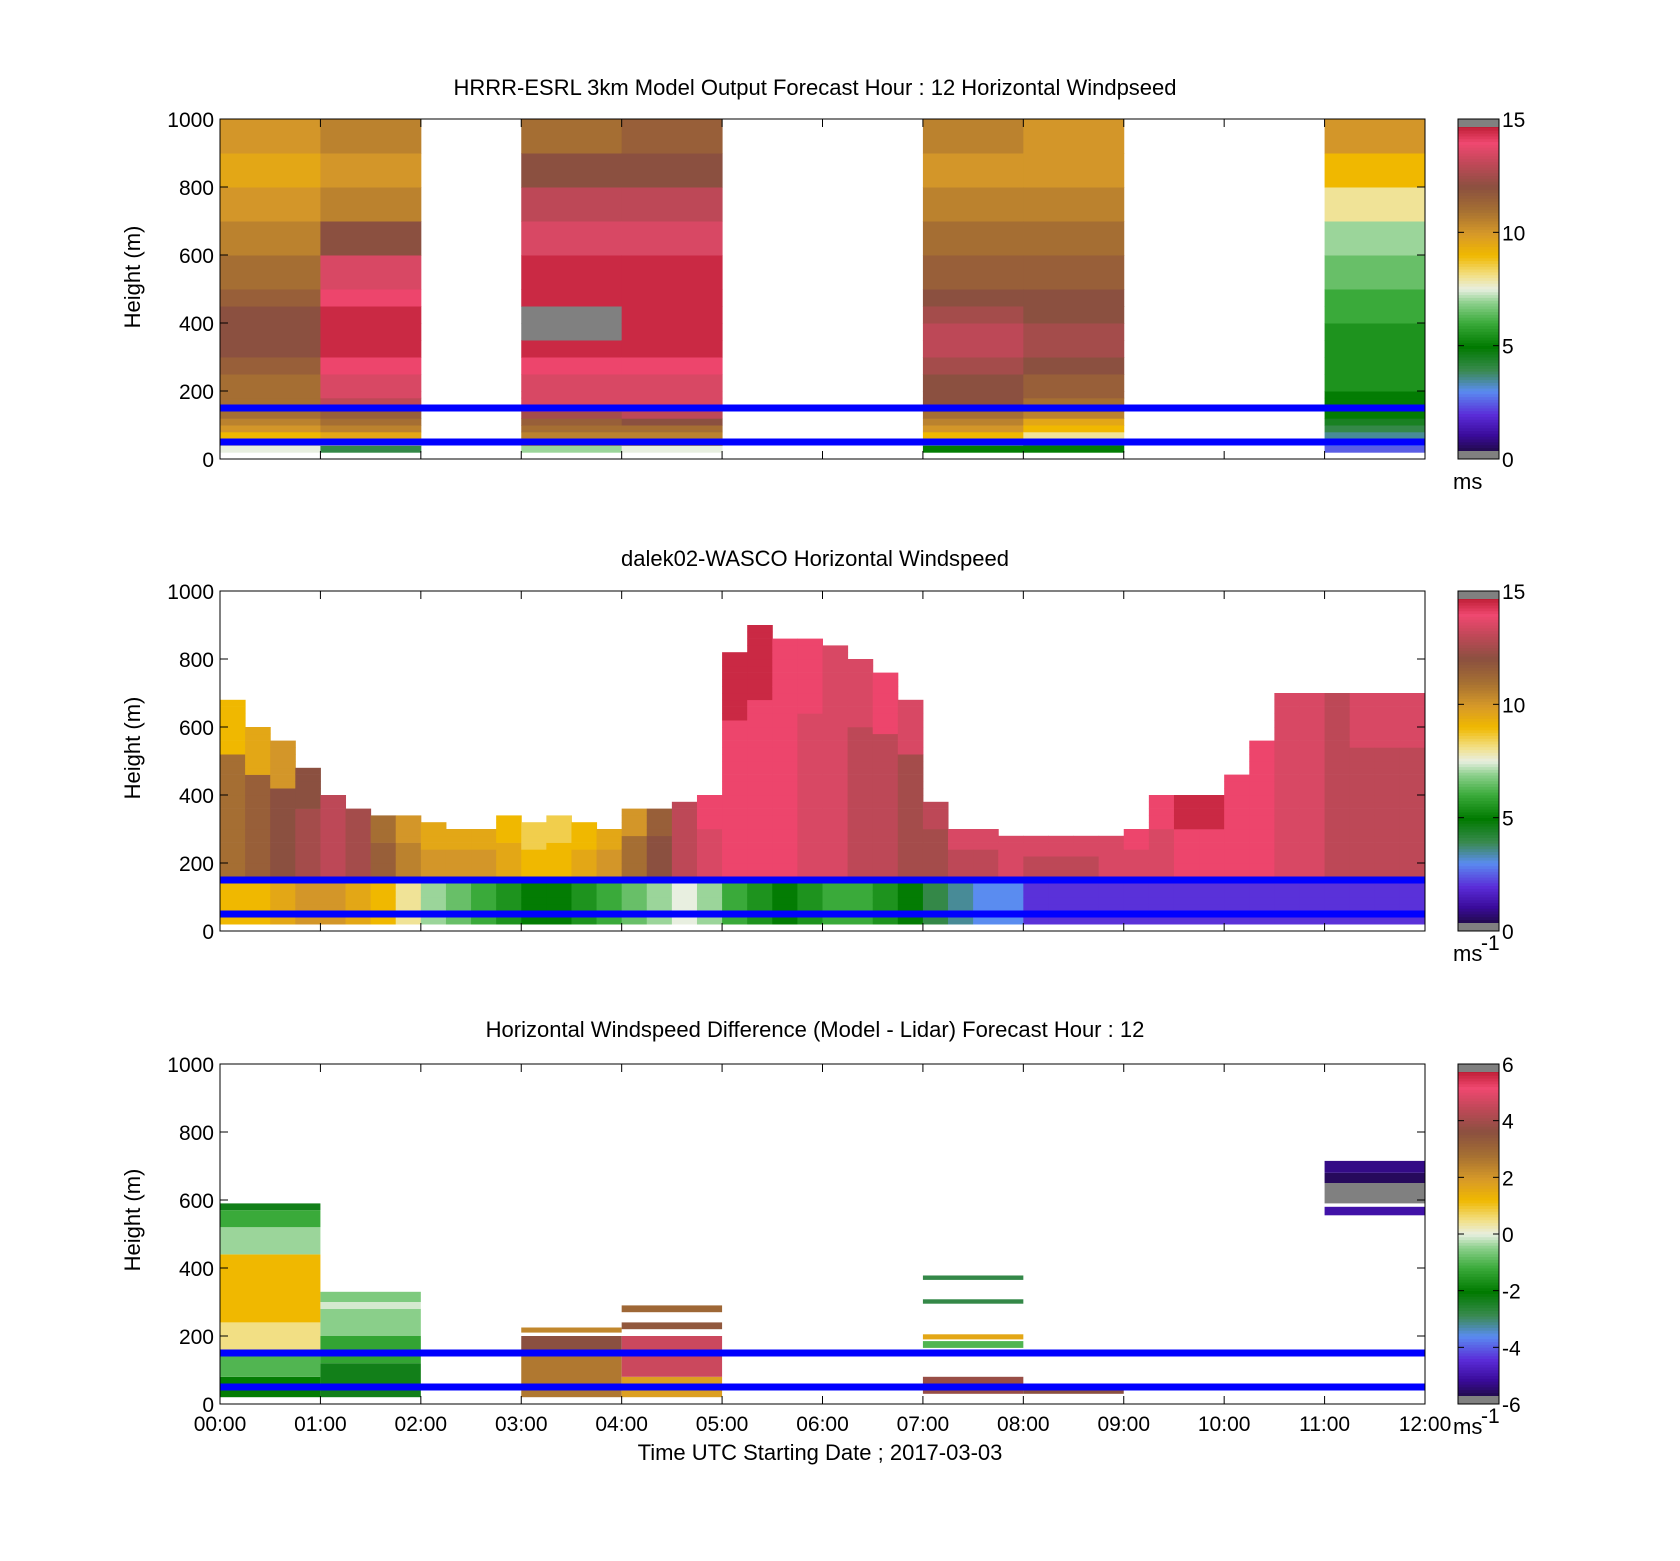 This screenshot has height=1561, width=1680. Describe the element at coordinates (1324, 1424) in the screenshot. I see `x-tick-label: 11:00` at that location.